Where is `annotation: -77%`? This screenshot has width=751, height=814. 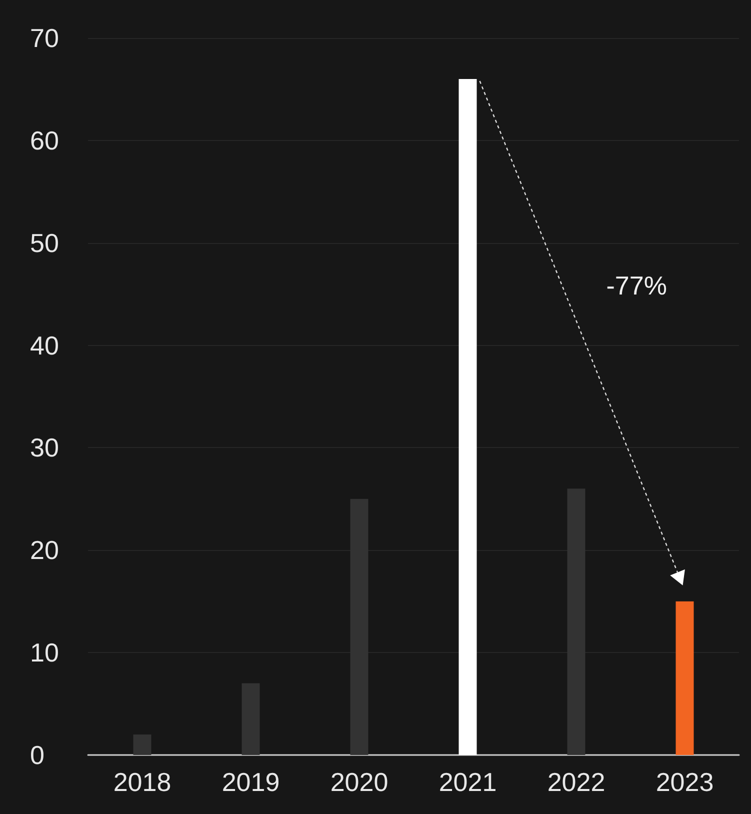 annotation: -77% is located at coordinates (636, 285).